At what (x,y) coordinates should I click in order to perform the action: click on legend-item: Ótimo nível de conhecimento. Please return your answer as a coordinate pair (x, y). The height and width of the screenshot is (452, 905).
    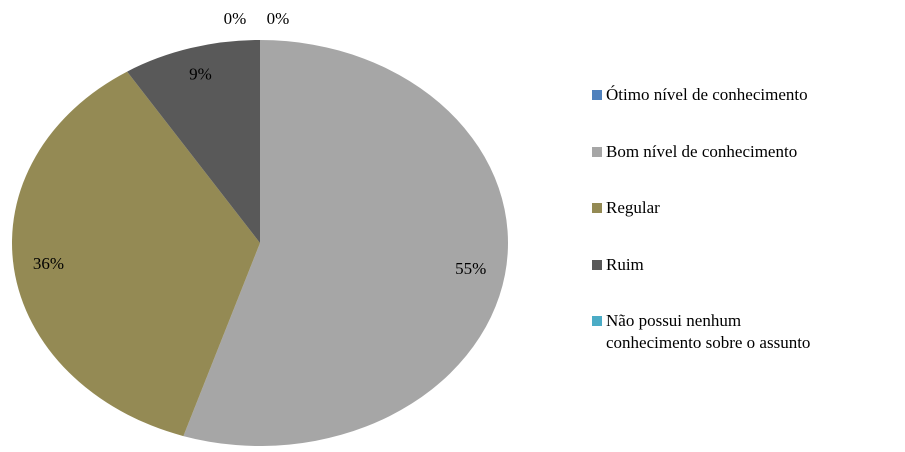
    Looking at the image, I should click on (742, 112).